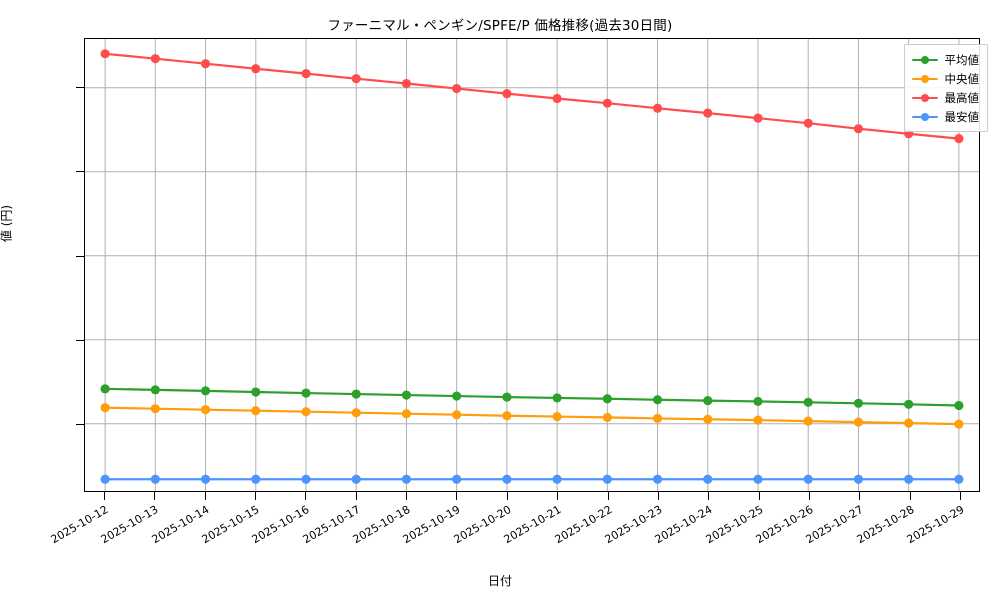  Describe the element at coordinates (7, 223) in the screenshot. I see `y-axis-label: 値 (円)` at that location.